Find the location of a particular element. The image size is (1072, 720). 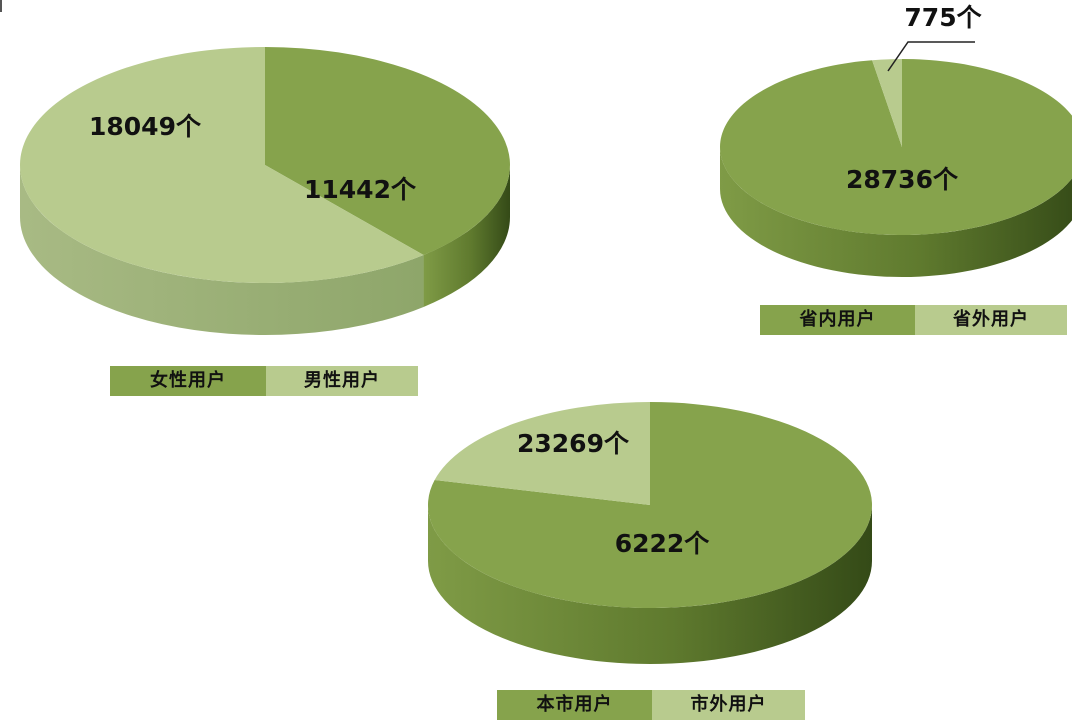

legend-item-female: 女性用户 is located at coordinates (188, 381).